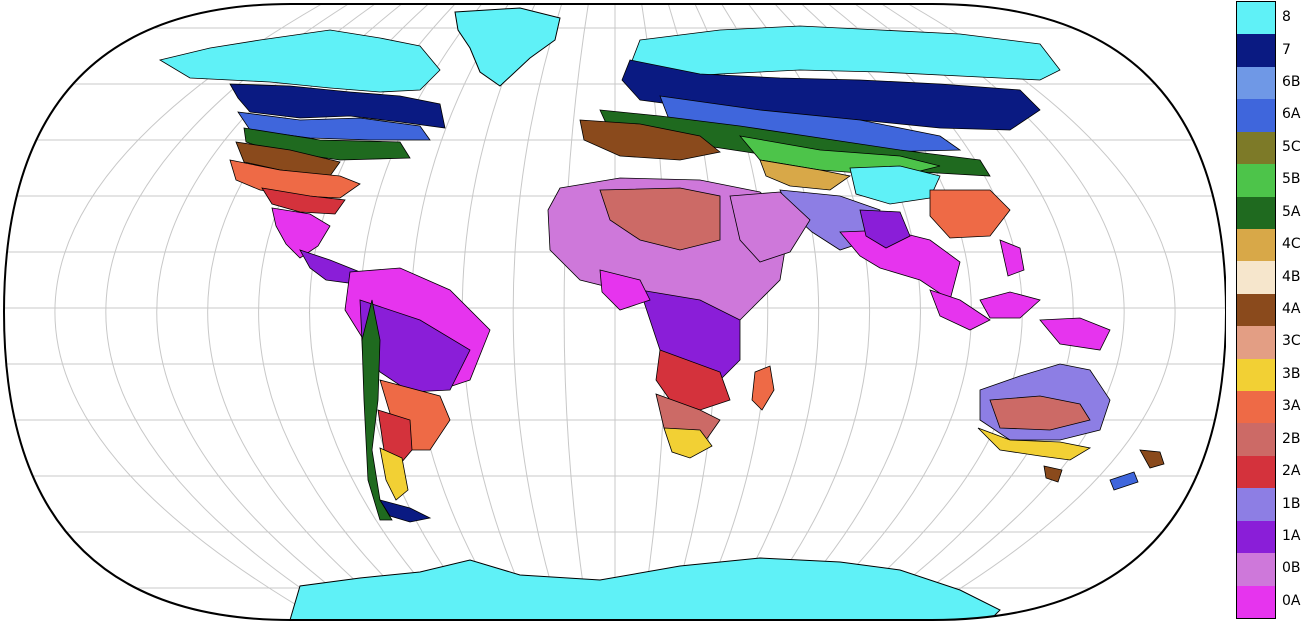 The height and width of the screenshot is (622, 1304). Describe the element at coordinates (1286, 49) in the screenshot. I see `legend-label: 7` at that location.